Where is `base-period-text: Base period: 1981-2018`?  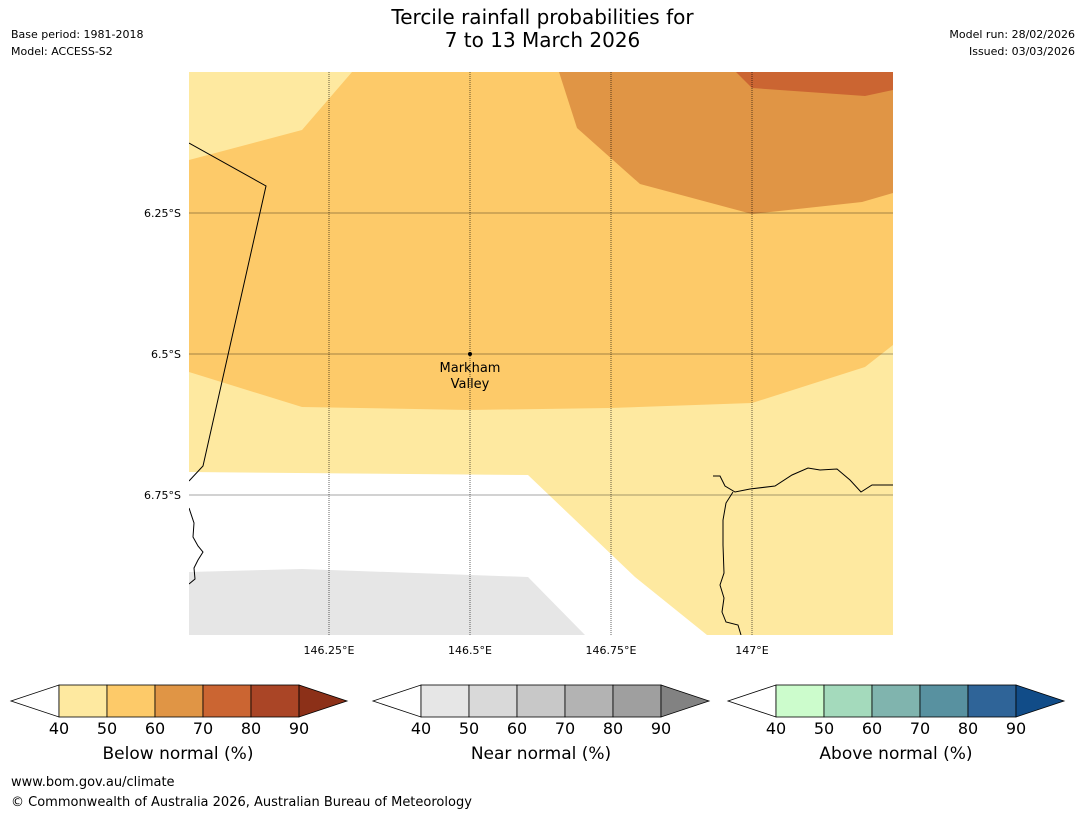 base-period-text: Base period: 1981-2018 is located at coordinates (77, 34).